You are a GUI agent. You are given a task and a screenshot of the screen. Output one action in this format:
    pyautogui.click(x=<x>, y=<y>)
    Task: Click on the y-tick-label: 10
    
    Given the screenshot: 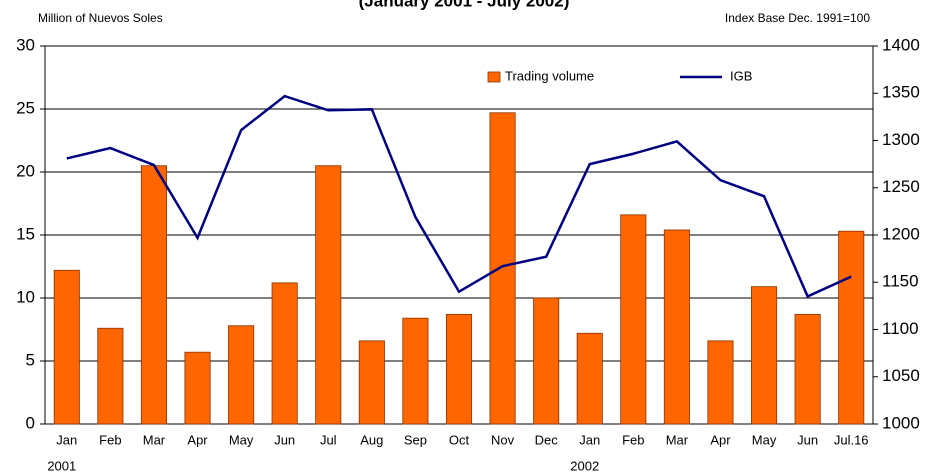 What is the action you would take?
    pyautogui.click(x=25, y=296)
    